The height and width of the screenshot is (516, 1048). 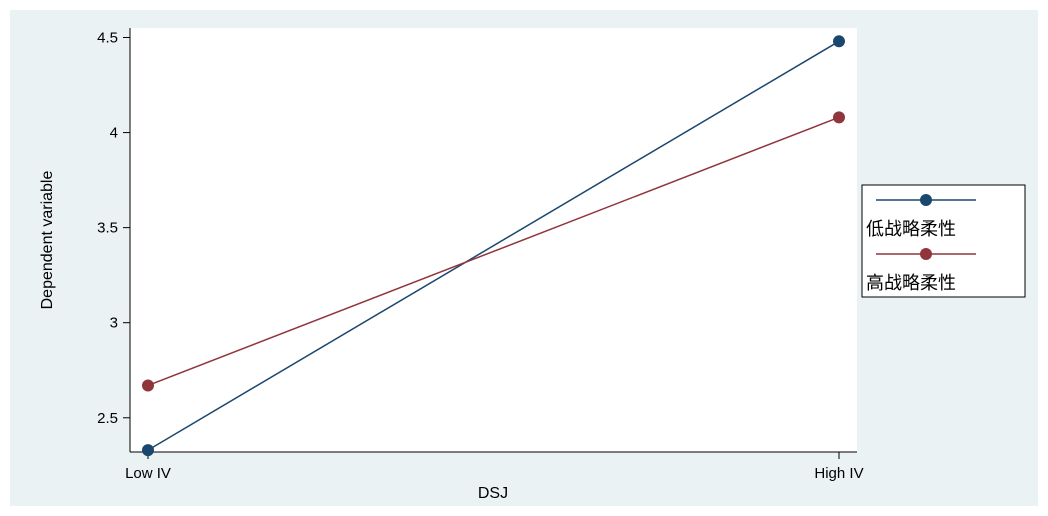 What do you see at coordinates (114, 323) in the screenshot?
I see `y-tick-label: 3` at bounding box center [114, 323].